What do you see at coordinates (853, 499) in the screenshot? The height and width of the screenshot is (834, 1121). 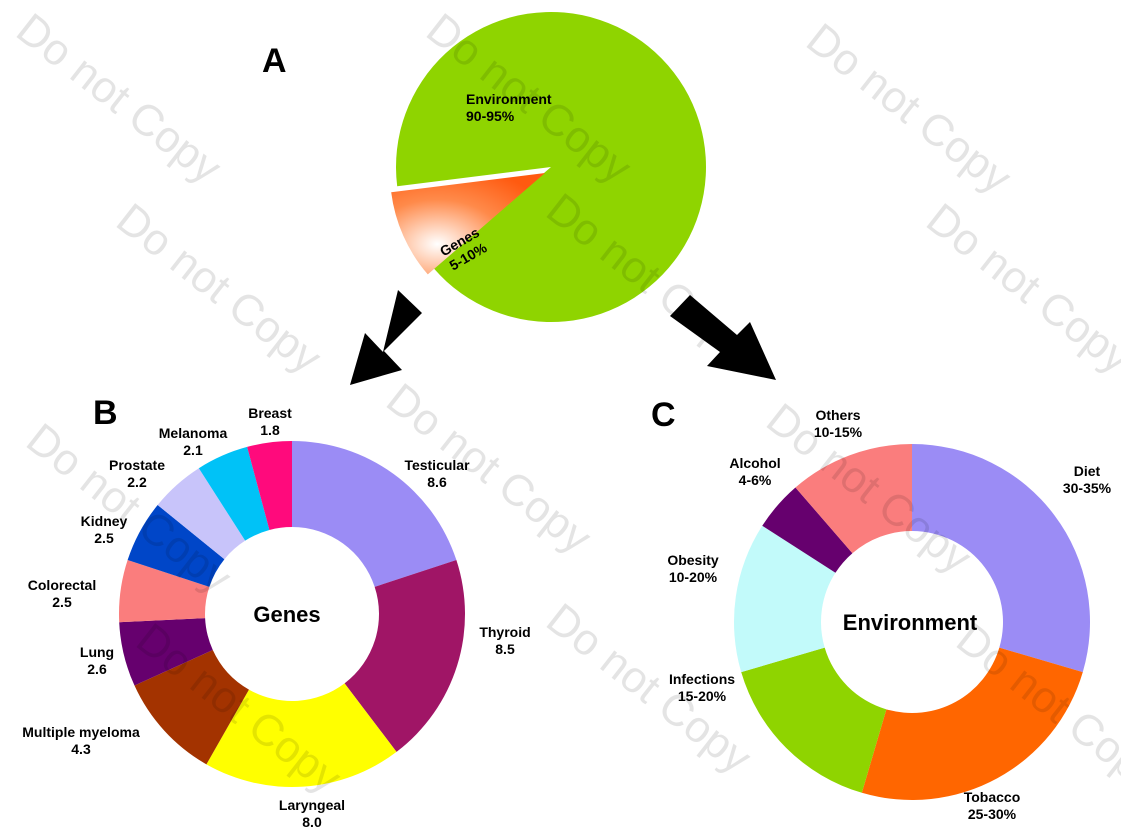 I see `slice-others` at bounding box center [853, 499].